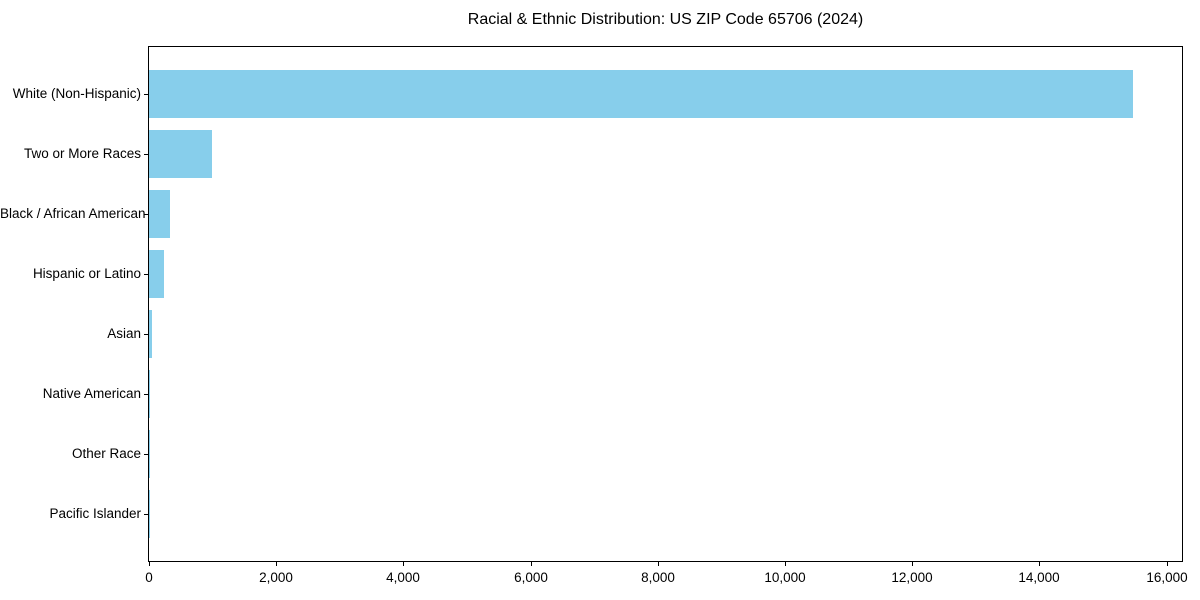  What do you see at coordinates (106, 453) in the screenshot?
I see `y-tick-label: Other Race` at bounding box center [106, 453].